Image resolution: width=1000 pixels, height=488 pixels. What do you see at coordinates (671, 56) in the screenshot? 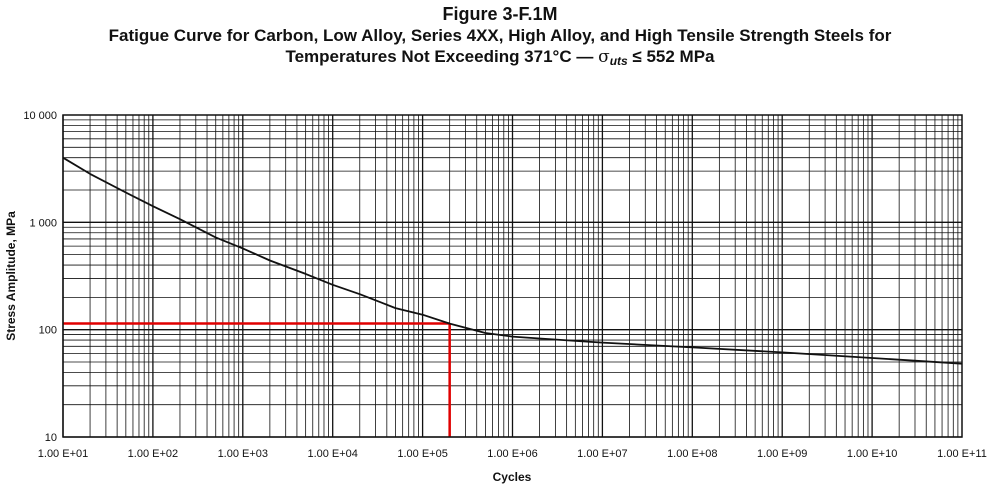
I see `title-line2-suffix: ≤ 552 MPa` at bounding box center [671, 56].